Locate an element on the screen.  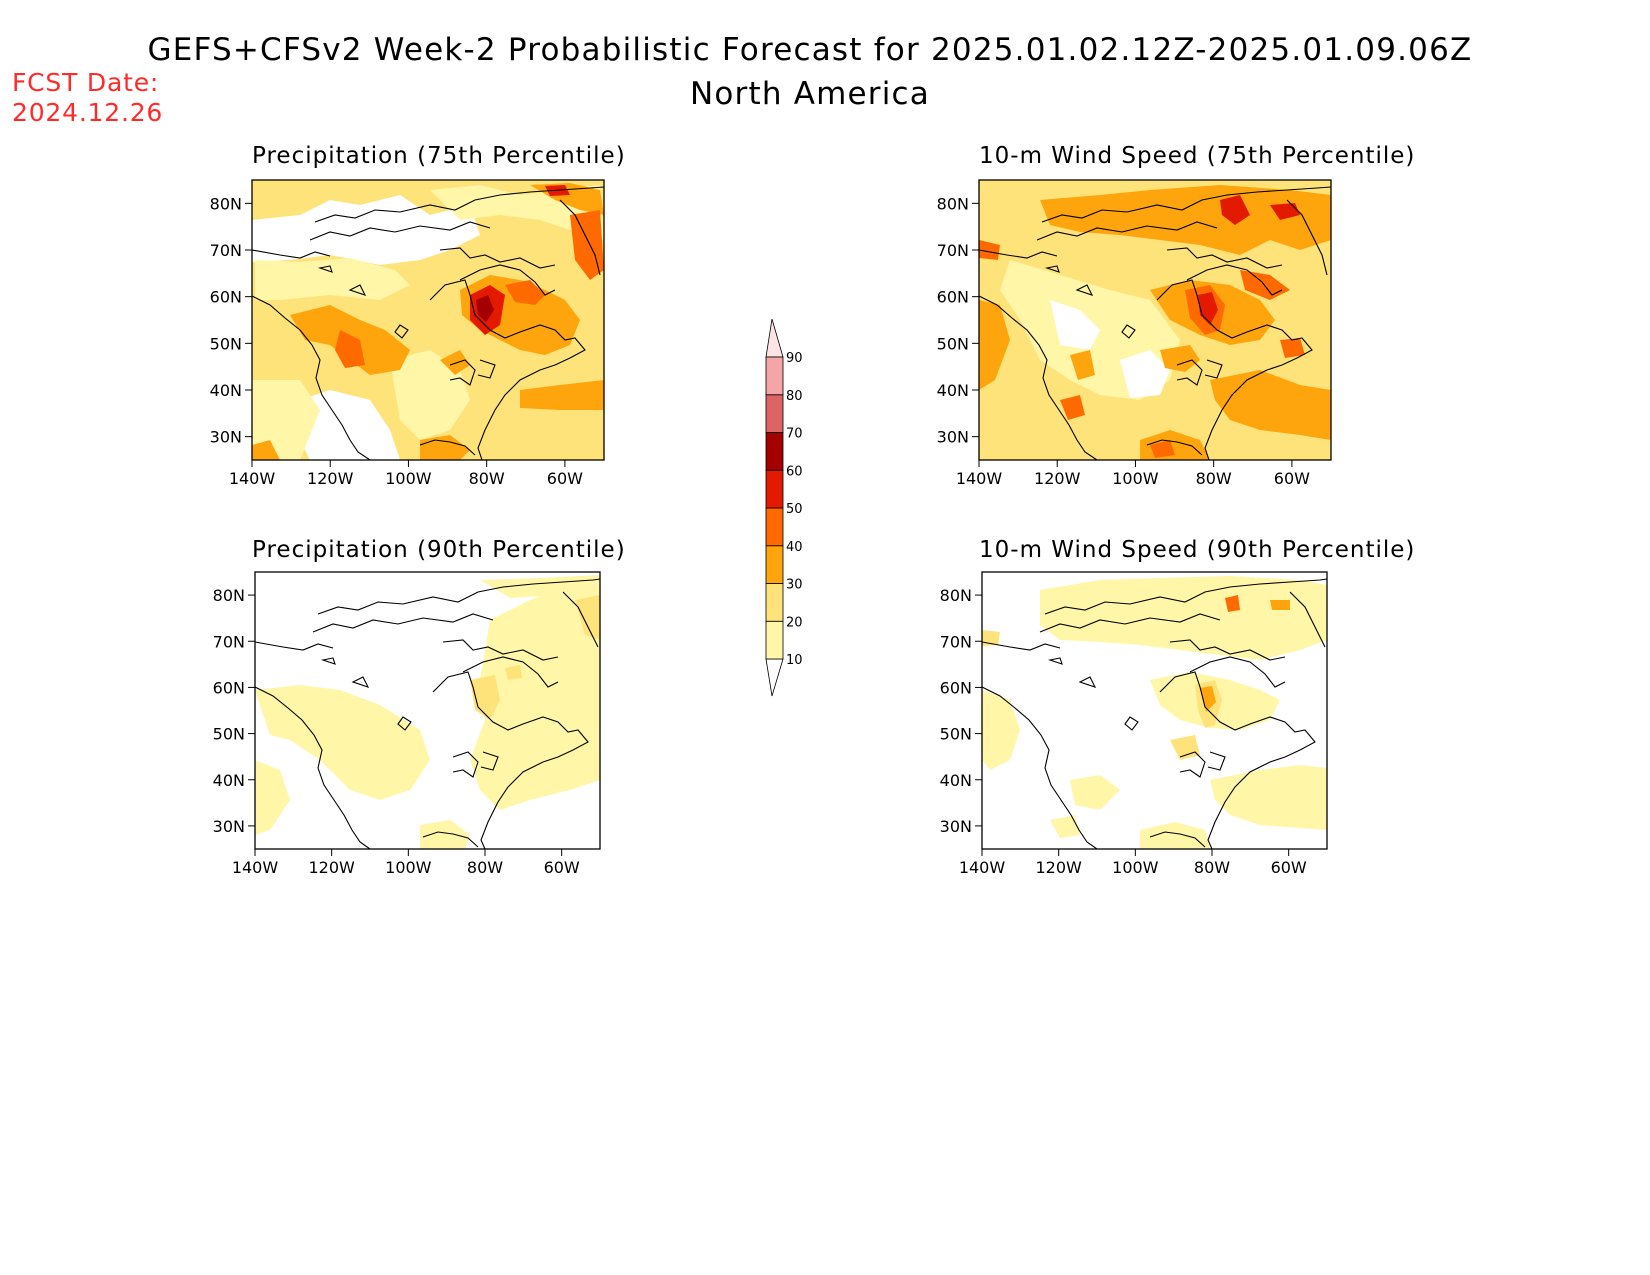
wind-90-frame is located at coordinates (1154, 710).